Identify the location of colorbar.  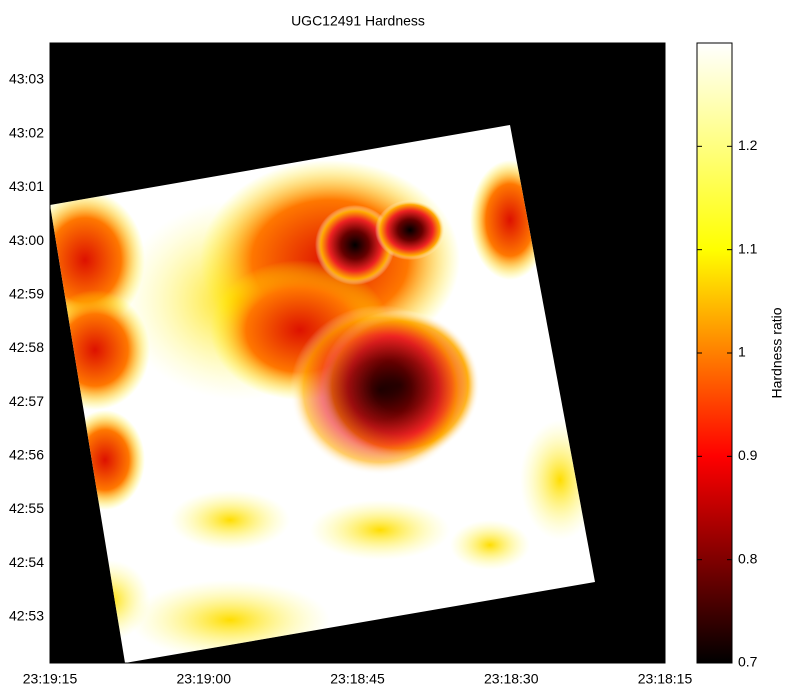
(714, 353).